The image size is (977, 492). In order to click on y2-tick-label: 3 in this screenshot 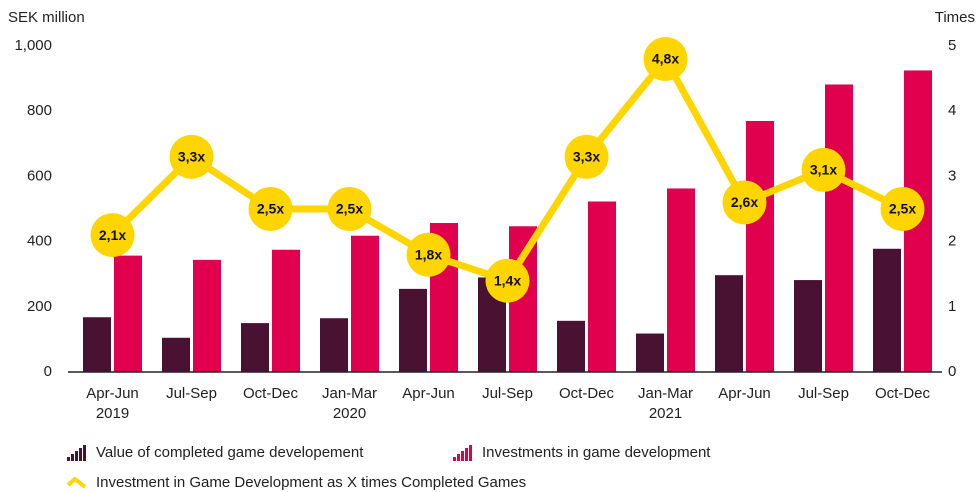, I will do `click(952, 175)`.